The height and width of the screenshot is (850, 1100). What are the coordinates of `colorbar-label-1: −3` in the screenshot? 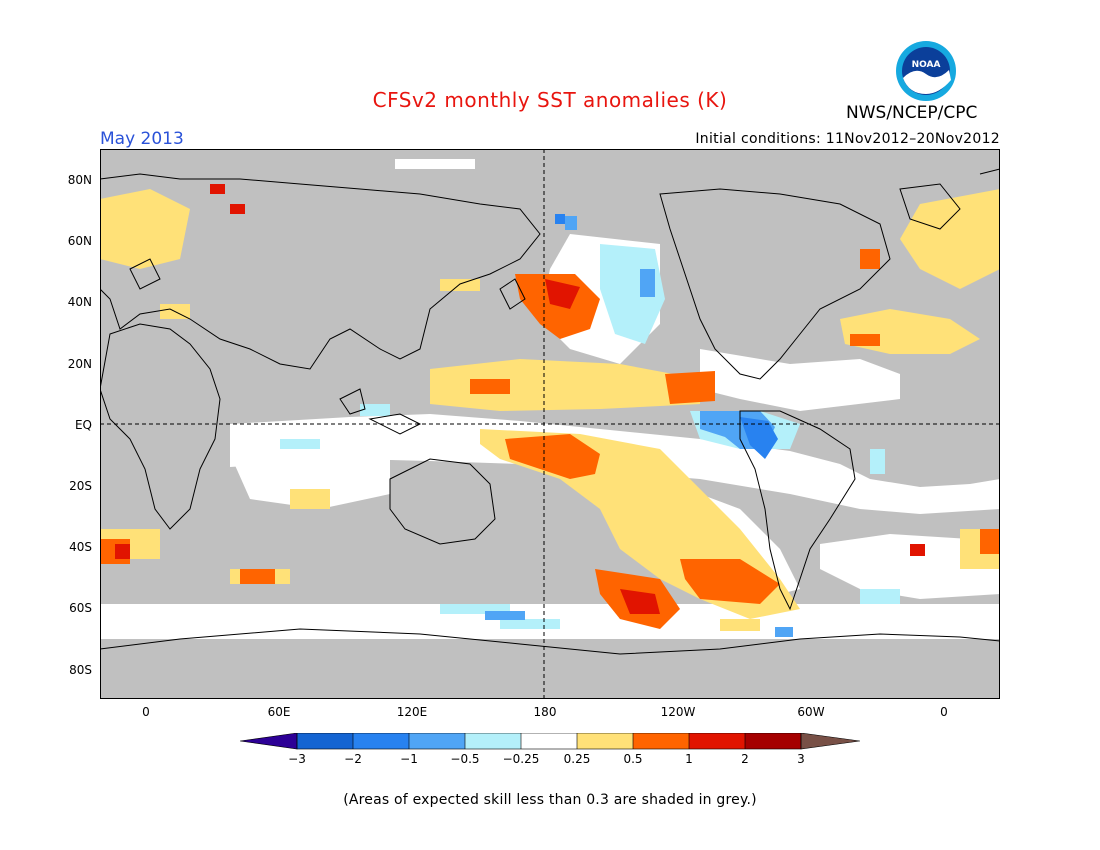 It's located at (297, 759).